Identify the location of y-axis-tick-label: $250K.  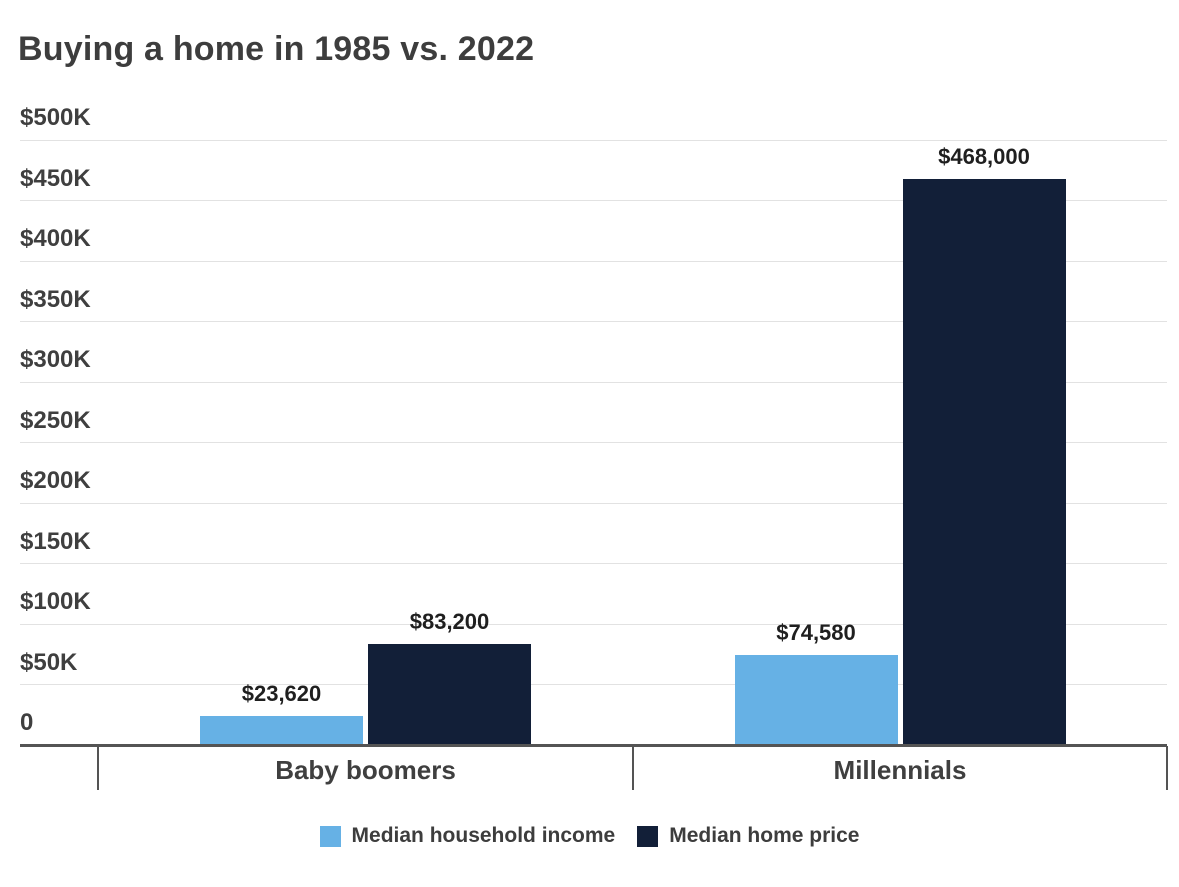
(55, 420).